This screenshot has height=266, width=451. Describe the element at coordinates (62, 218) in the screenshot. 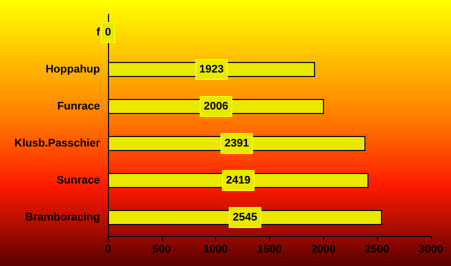

I see `y-tick-label: Bramboracing` at that location.